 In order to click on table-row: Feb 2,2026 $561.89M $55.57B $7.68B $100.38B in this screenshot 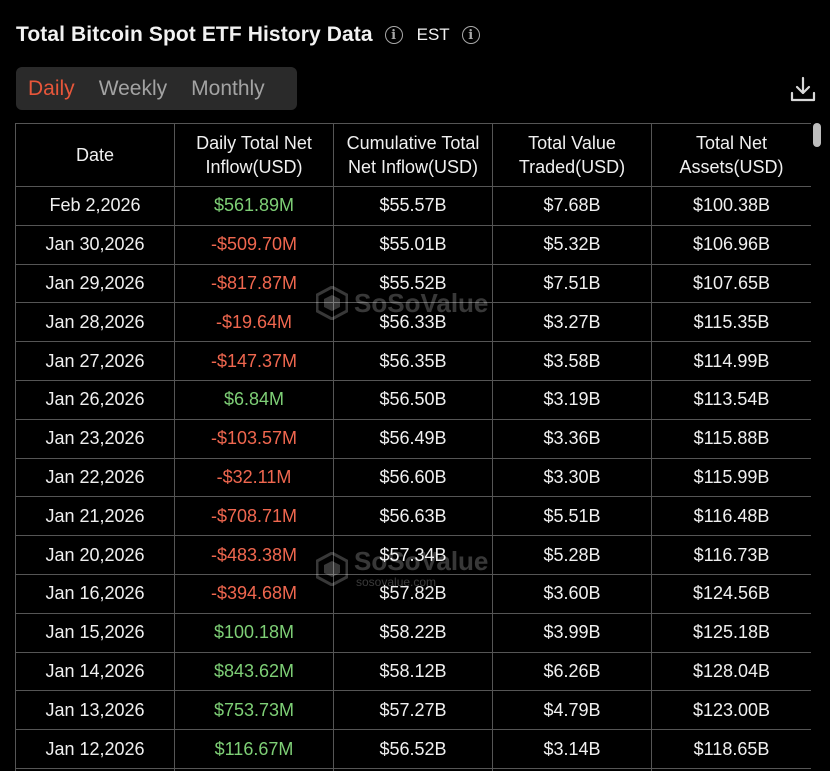, I will do `click(413, 206)`.